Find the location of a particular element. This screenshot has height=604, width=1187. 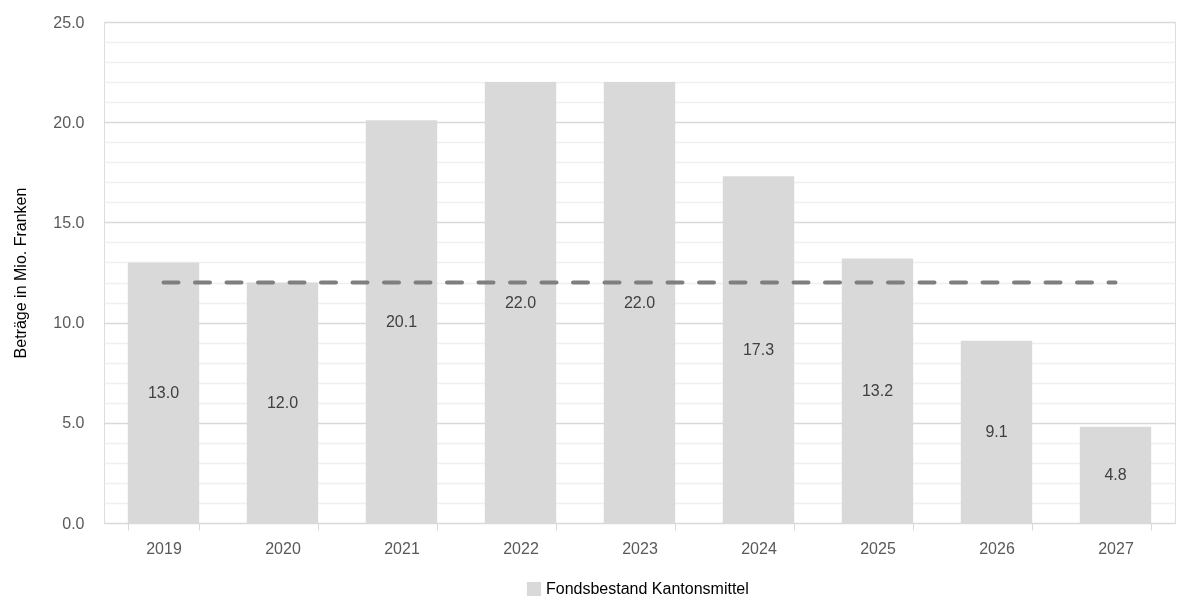

y-tick-label: 5.0 is located at coordinates (73, 423).